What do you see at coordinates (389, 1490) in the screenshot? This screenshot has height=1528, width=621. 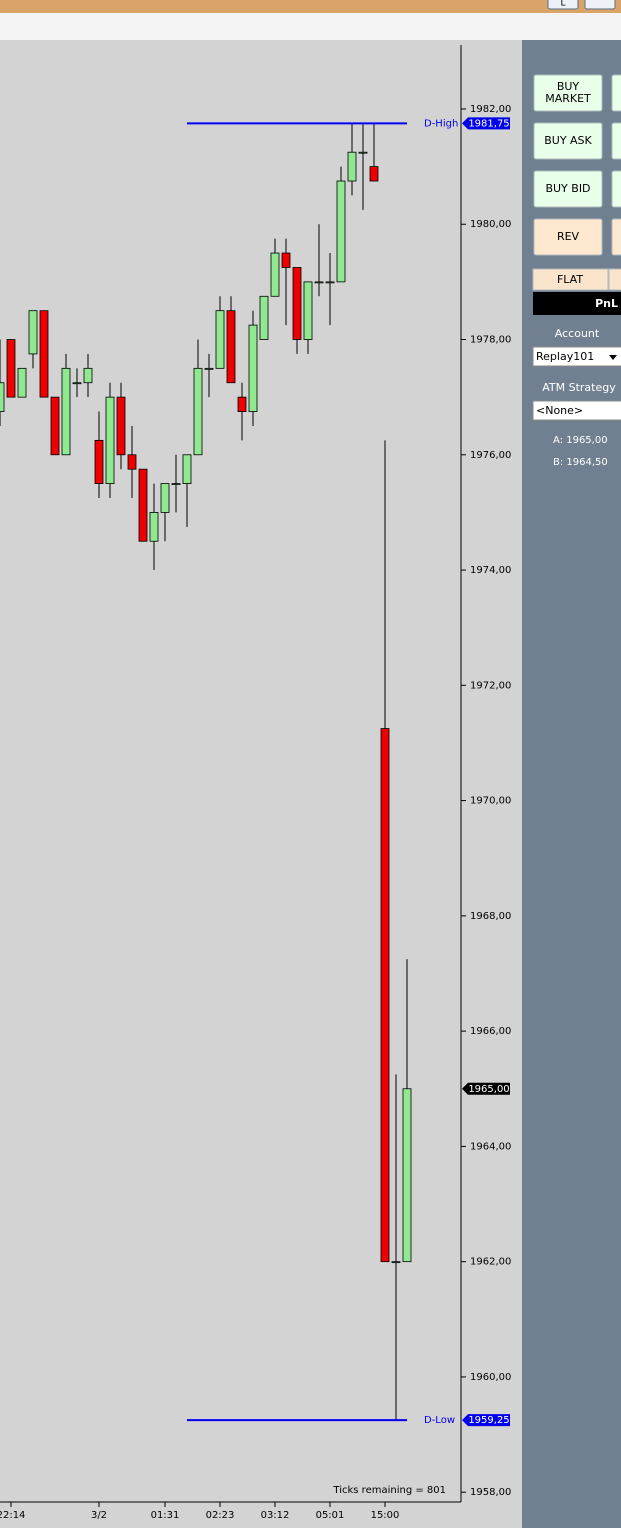 I see `ticks-remaining: Ticks remaining = 801` at bounding box center [389, 1490].